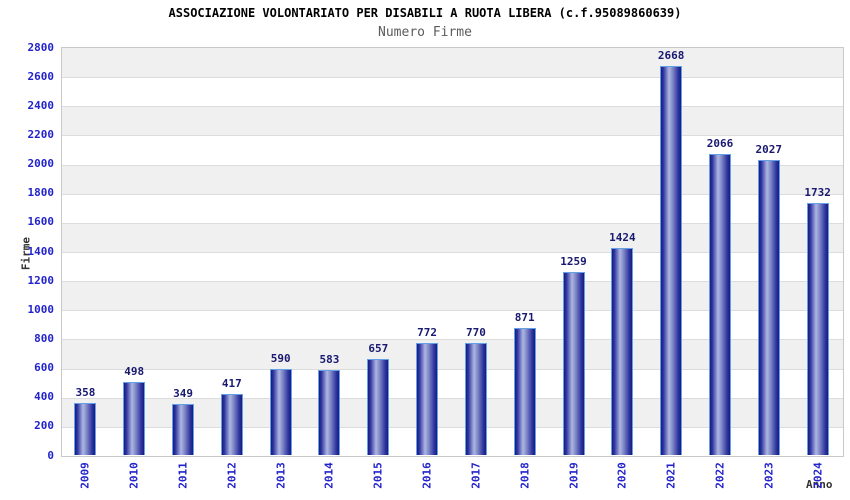 The image size is (850, 500). I want to click on bar-value-label: 770, so click(475, 332).